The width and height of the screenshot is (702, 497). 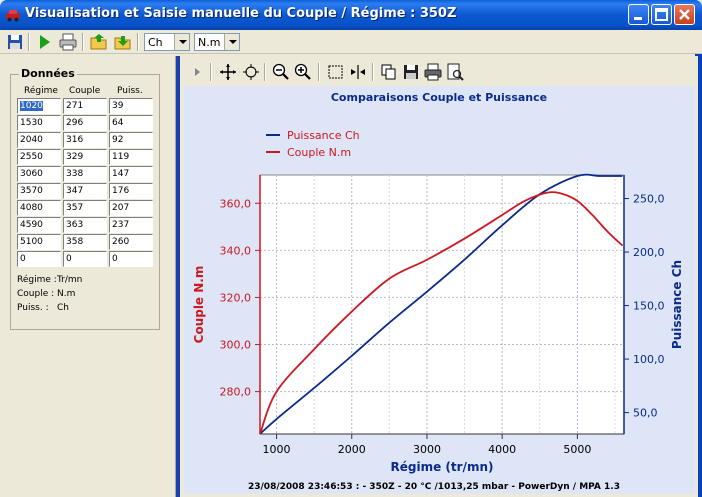 What do you see at coordinates (131, 242) in the screenshot?
I see `table-cell: 260` at bounding box center [131, 242].